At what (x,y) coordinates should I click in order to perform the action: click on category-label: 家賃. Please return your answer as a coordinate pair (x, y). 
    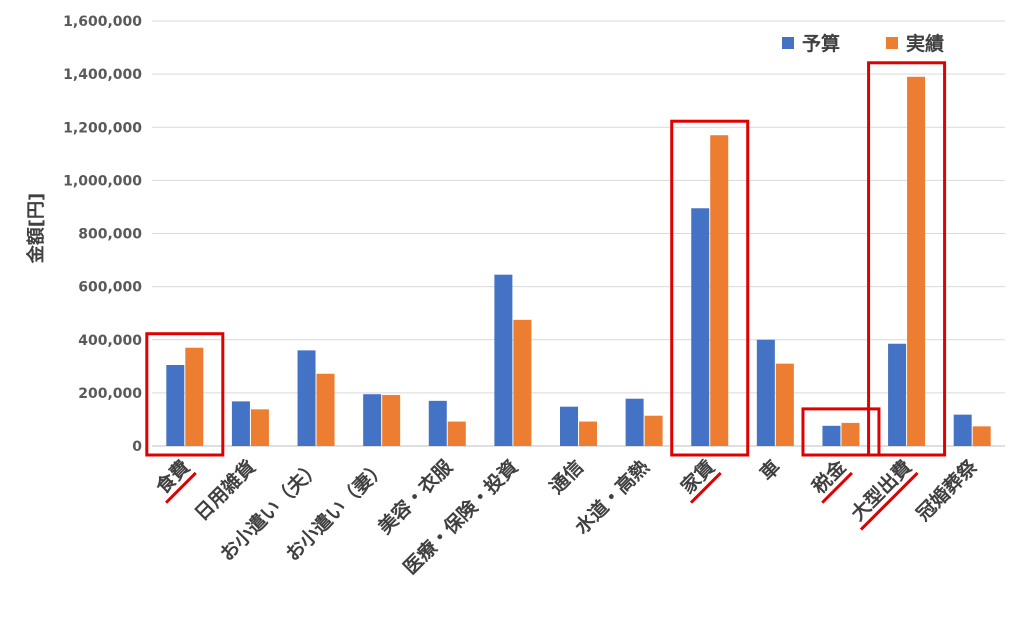
    Looking at the image, I should click on (697, 476).